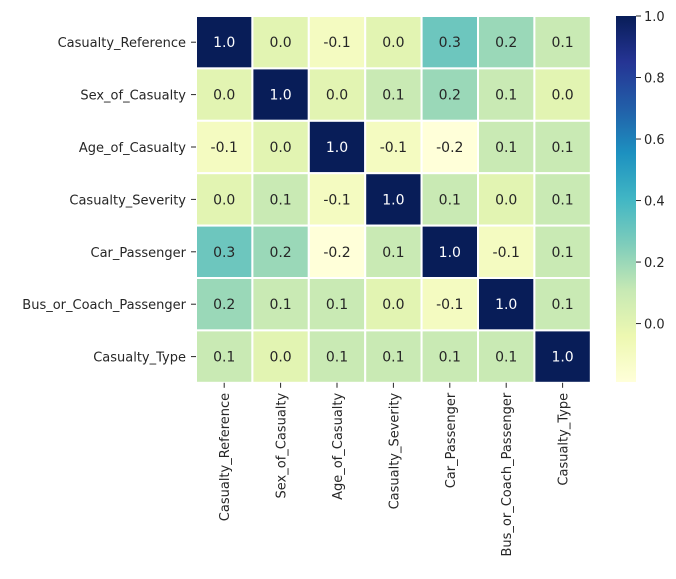 Image resolution: width=676 pixels, height=579 pixels. What do you see at coordinates (626, 199) in the screenshot?
I see `colorbar` at bounding box center [626, 199].